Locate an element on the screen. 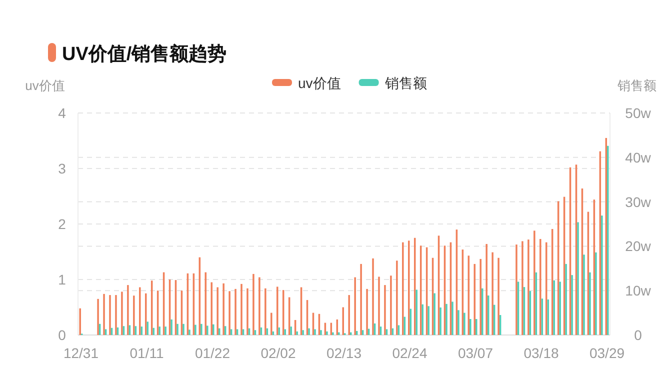  y2-tick-label: 50w is located at coordinates (638, 113).